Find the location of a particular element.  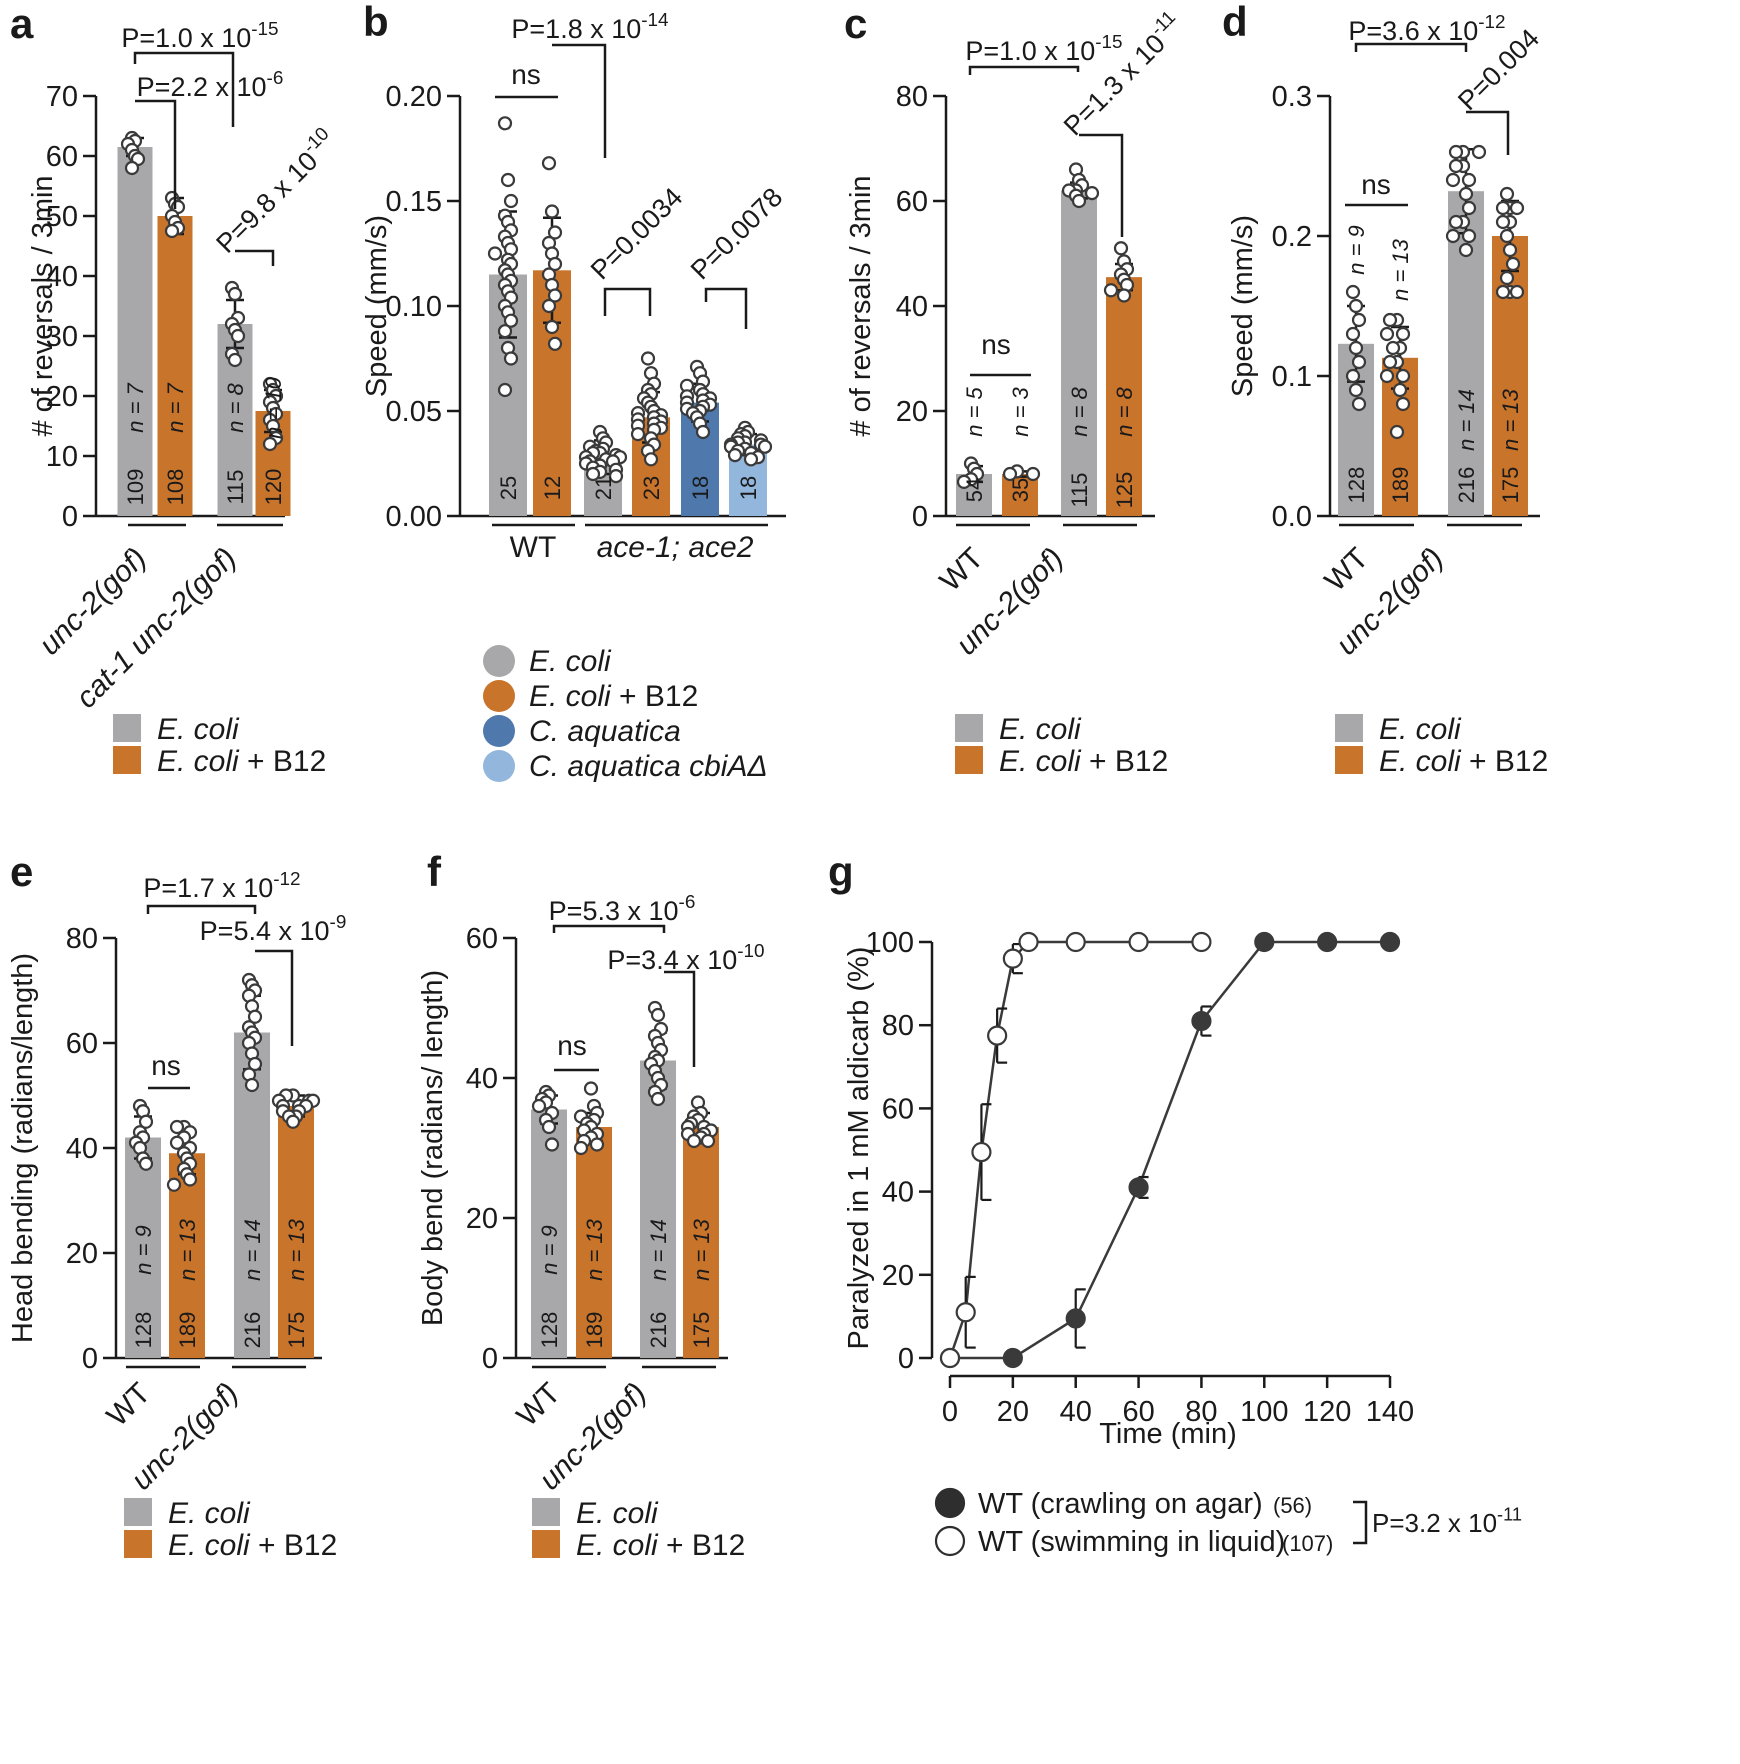

bar-n-label: n = 9 is located at coordinates (1356, 250).